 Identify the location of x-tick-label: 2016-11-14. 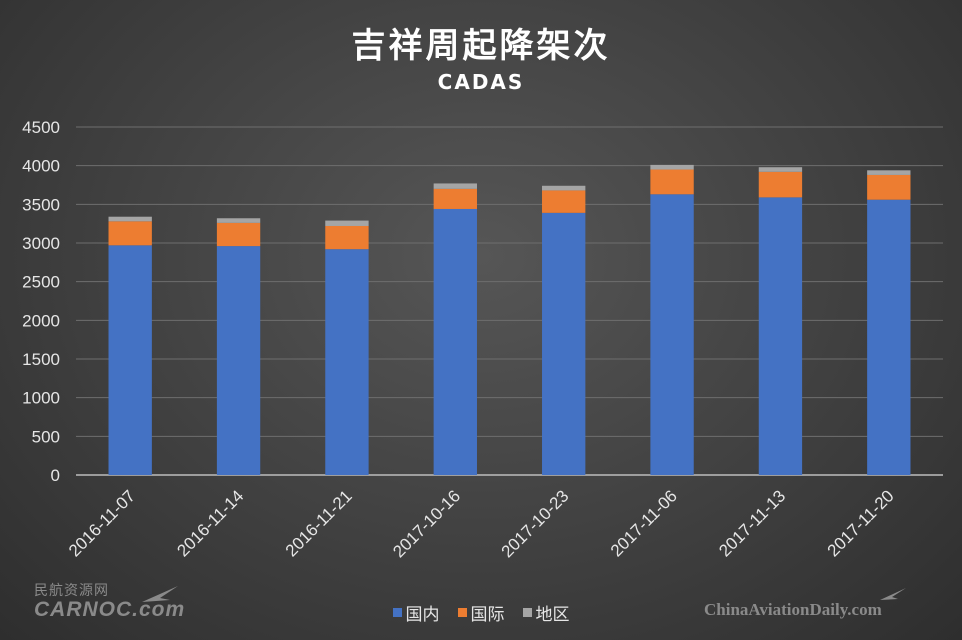
(210, 523).